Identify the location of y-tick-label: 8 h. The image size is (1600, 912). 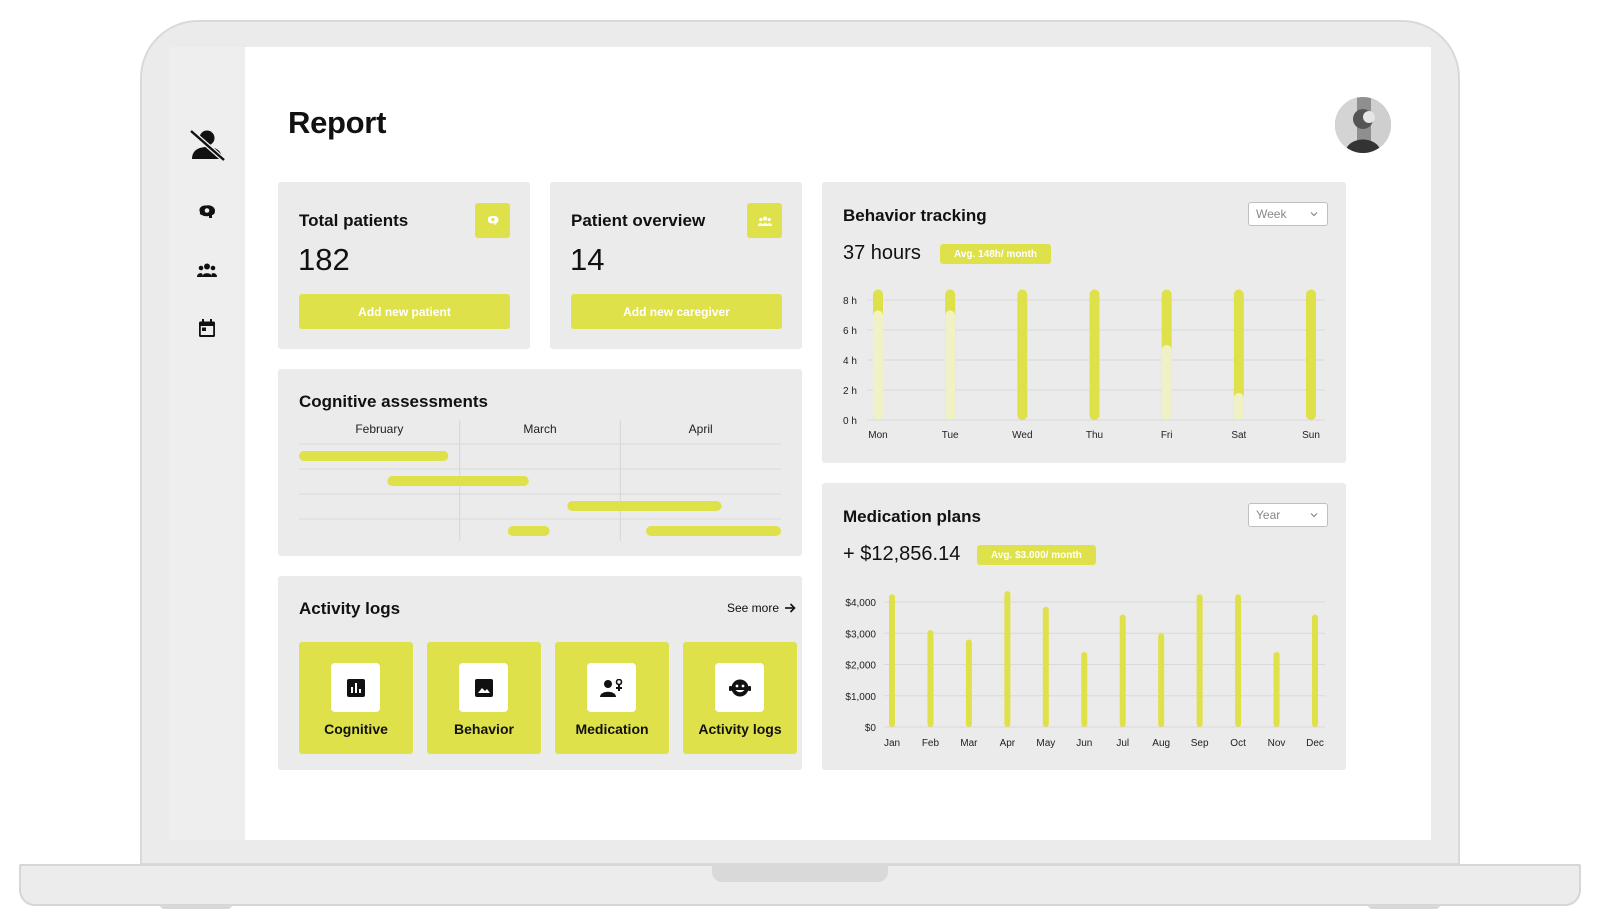
(850, 301).